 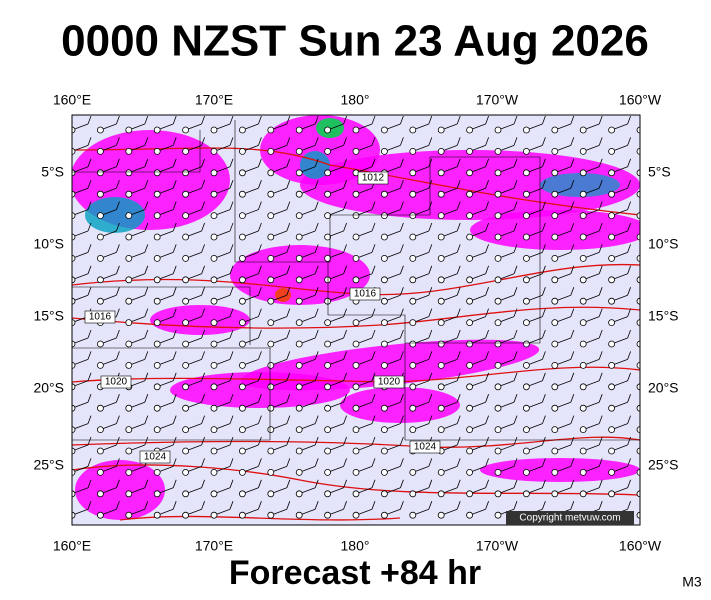 What do you see at coordinates (116, 382) in the screenshot?
I see `isobar-label: 1020` at bounding box center [116, 382].